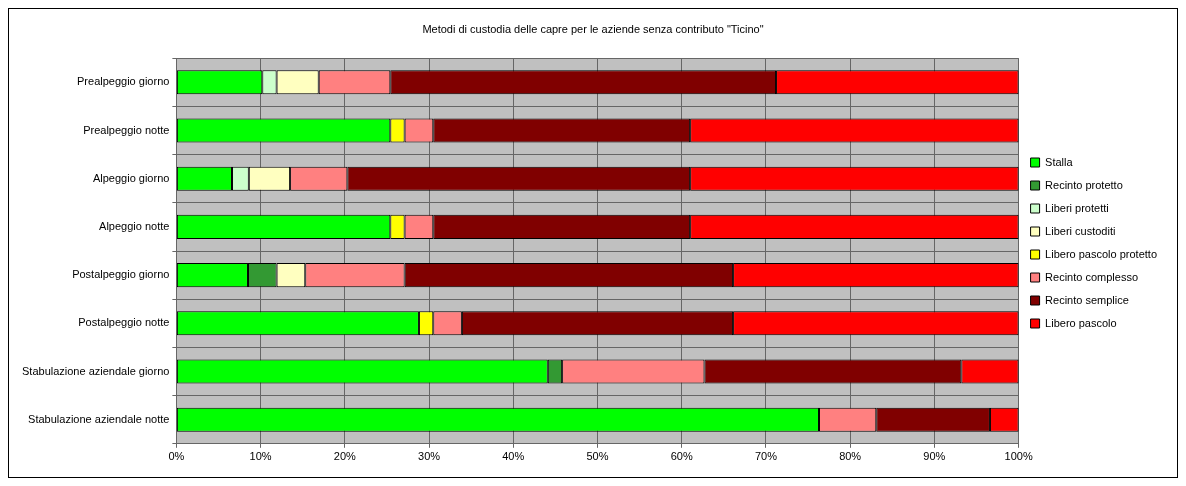 The height and width of the screenshot is (486, 1186). I want to click on y-tick-label: Prealpeggio giorno, so click(123, 81).